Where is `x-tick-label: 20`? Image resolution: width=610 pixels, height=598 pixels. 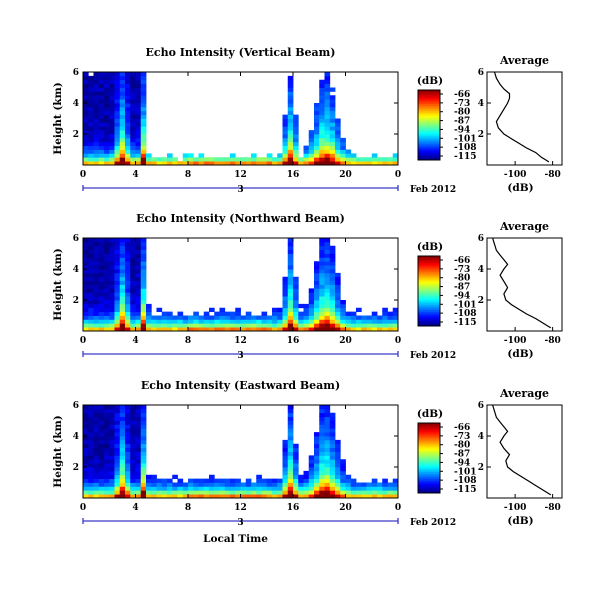
x-tick-label: 20 is located at coordinates (345, 508).